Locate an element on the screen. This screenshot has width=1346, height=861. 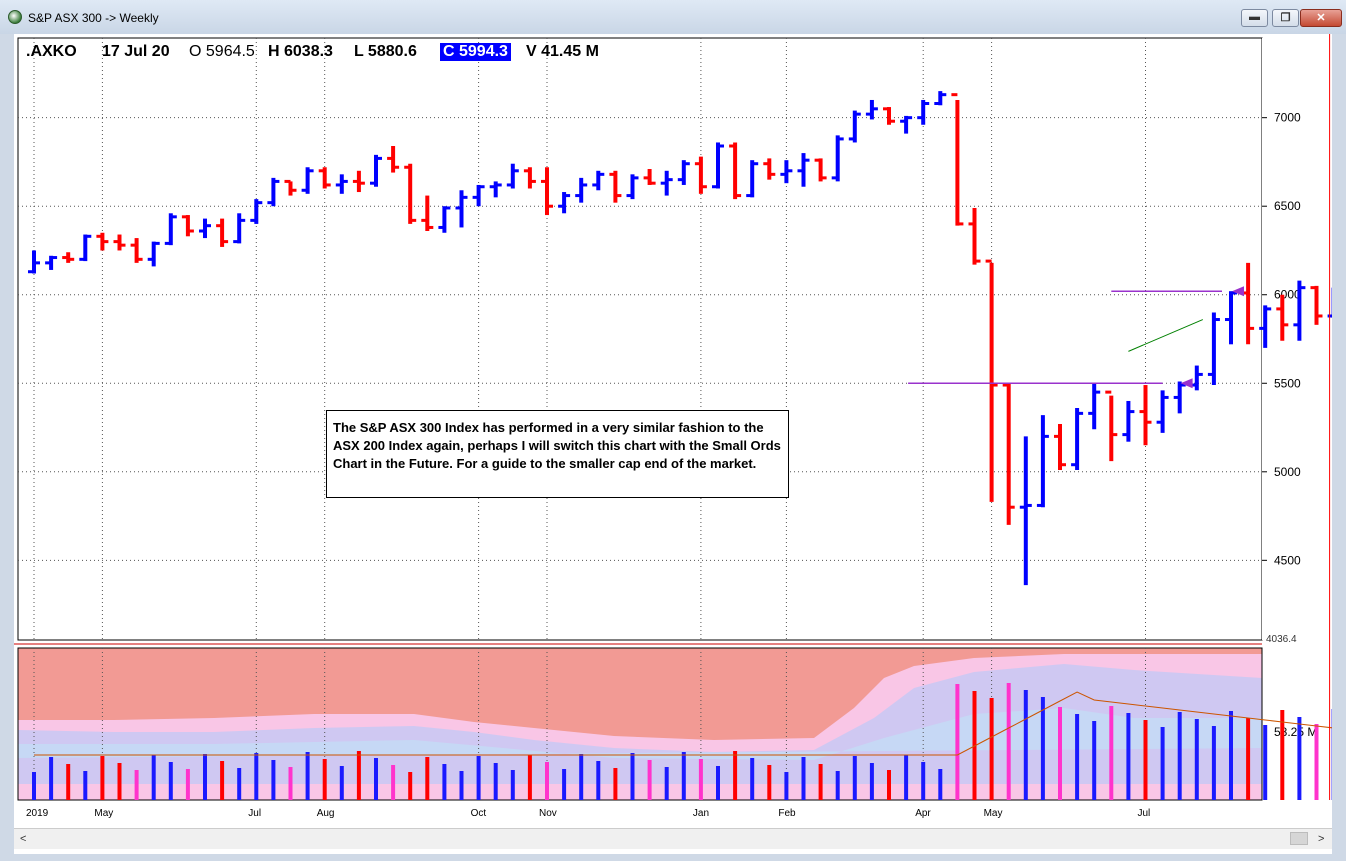
x-tick-label: Nov is located at coordinates (548, 813).